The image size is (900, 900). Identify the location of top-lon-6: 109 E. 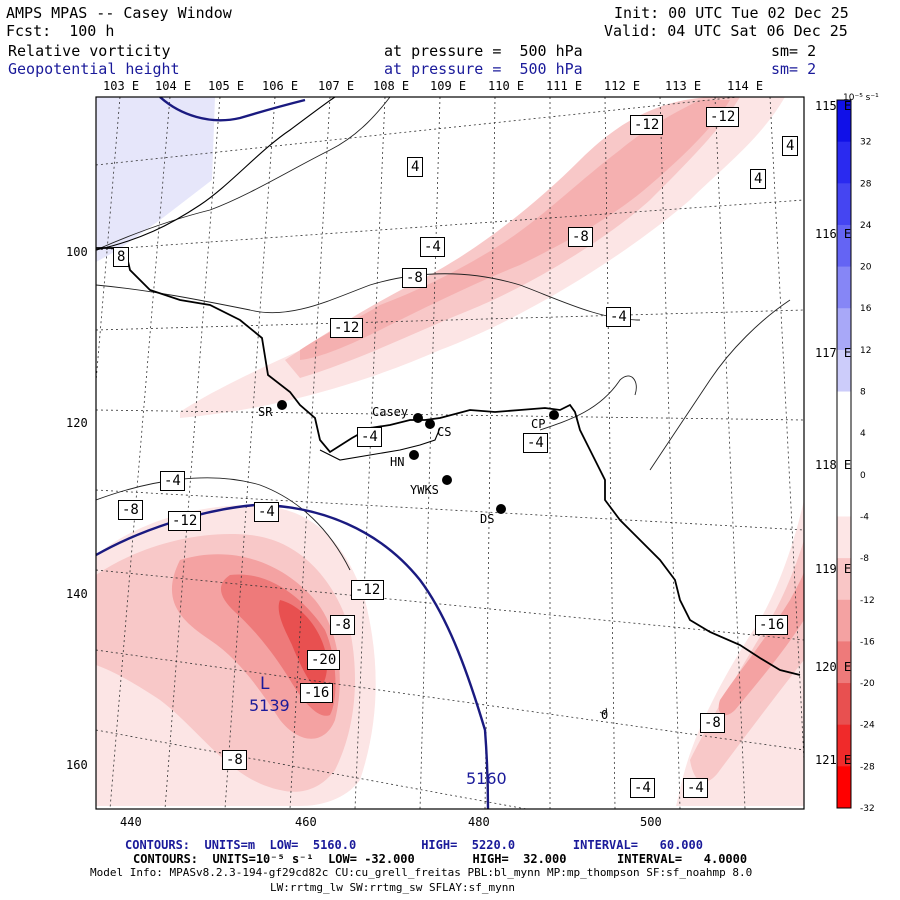
(448, 86).